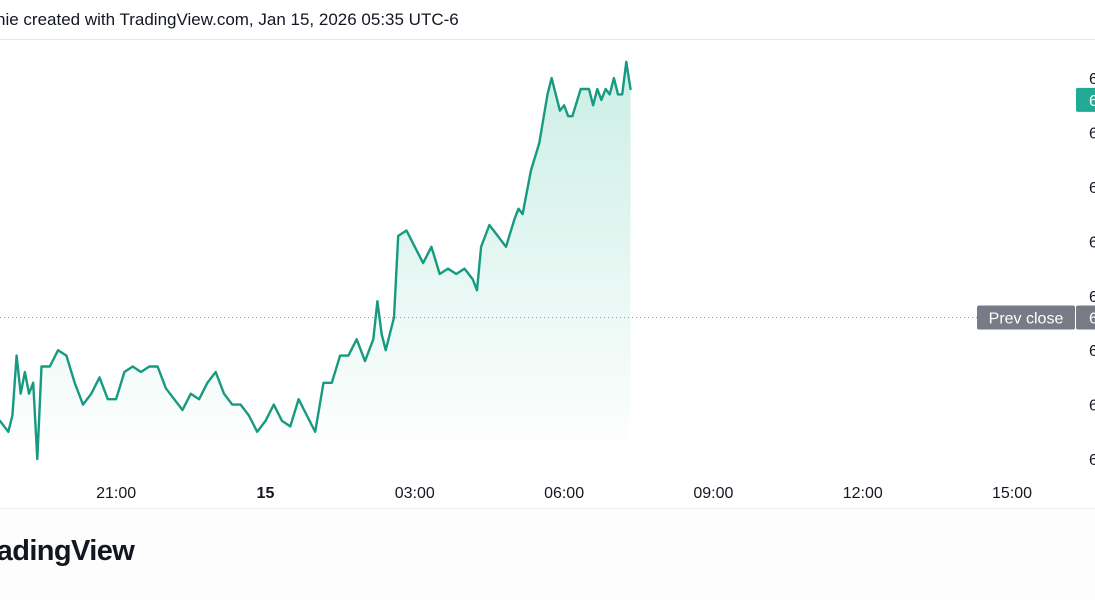 This screenshot has height=600, width=1095. I want to click on price-tags: 6 Prev close 6, so click(1036, 208).